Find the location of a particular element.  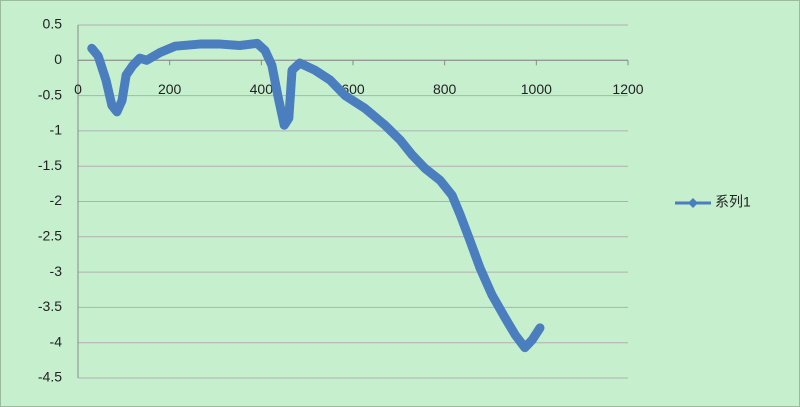

y-tick-label: -1 is located at coordinates (56, 130).